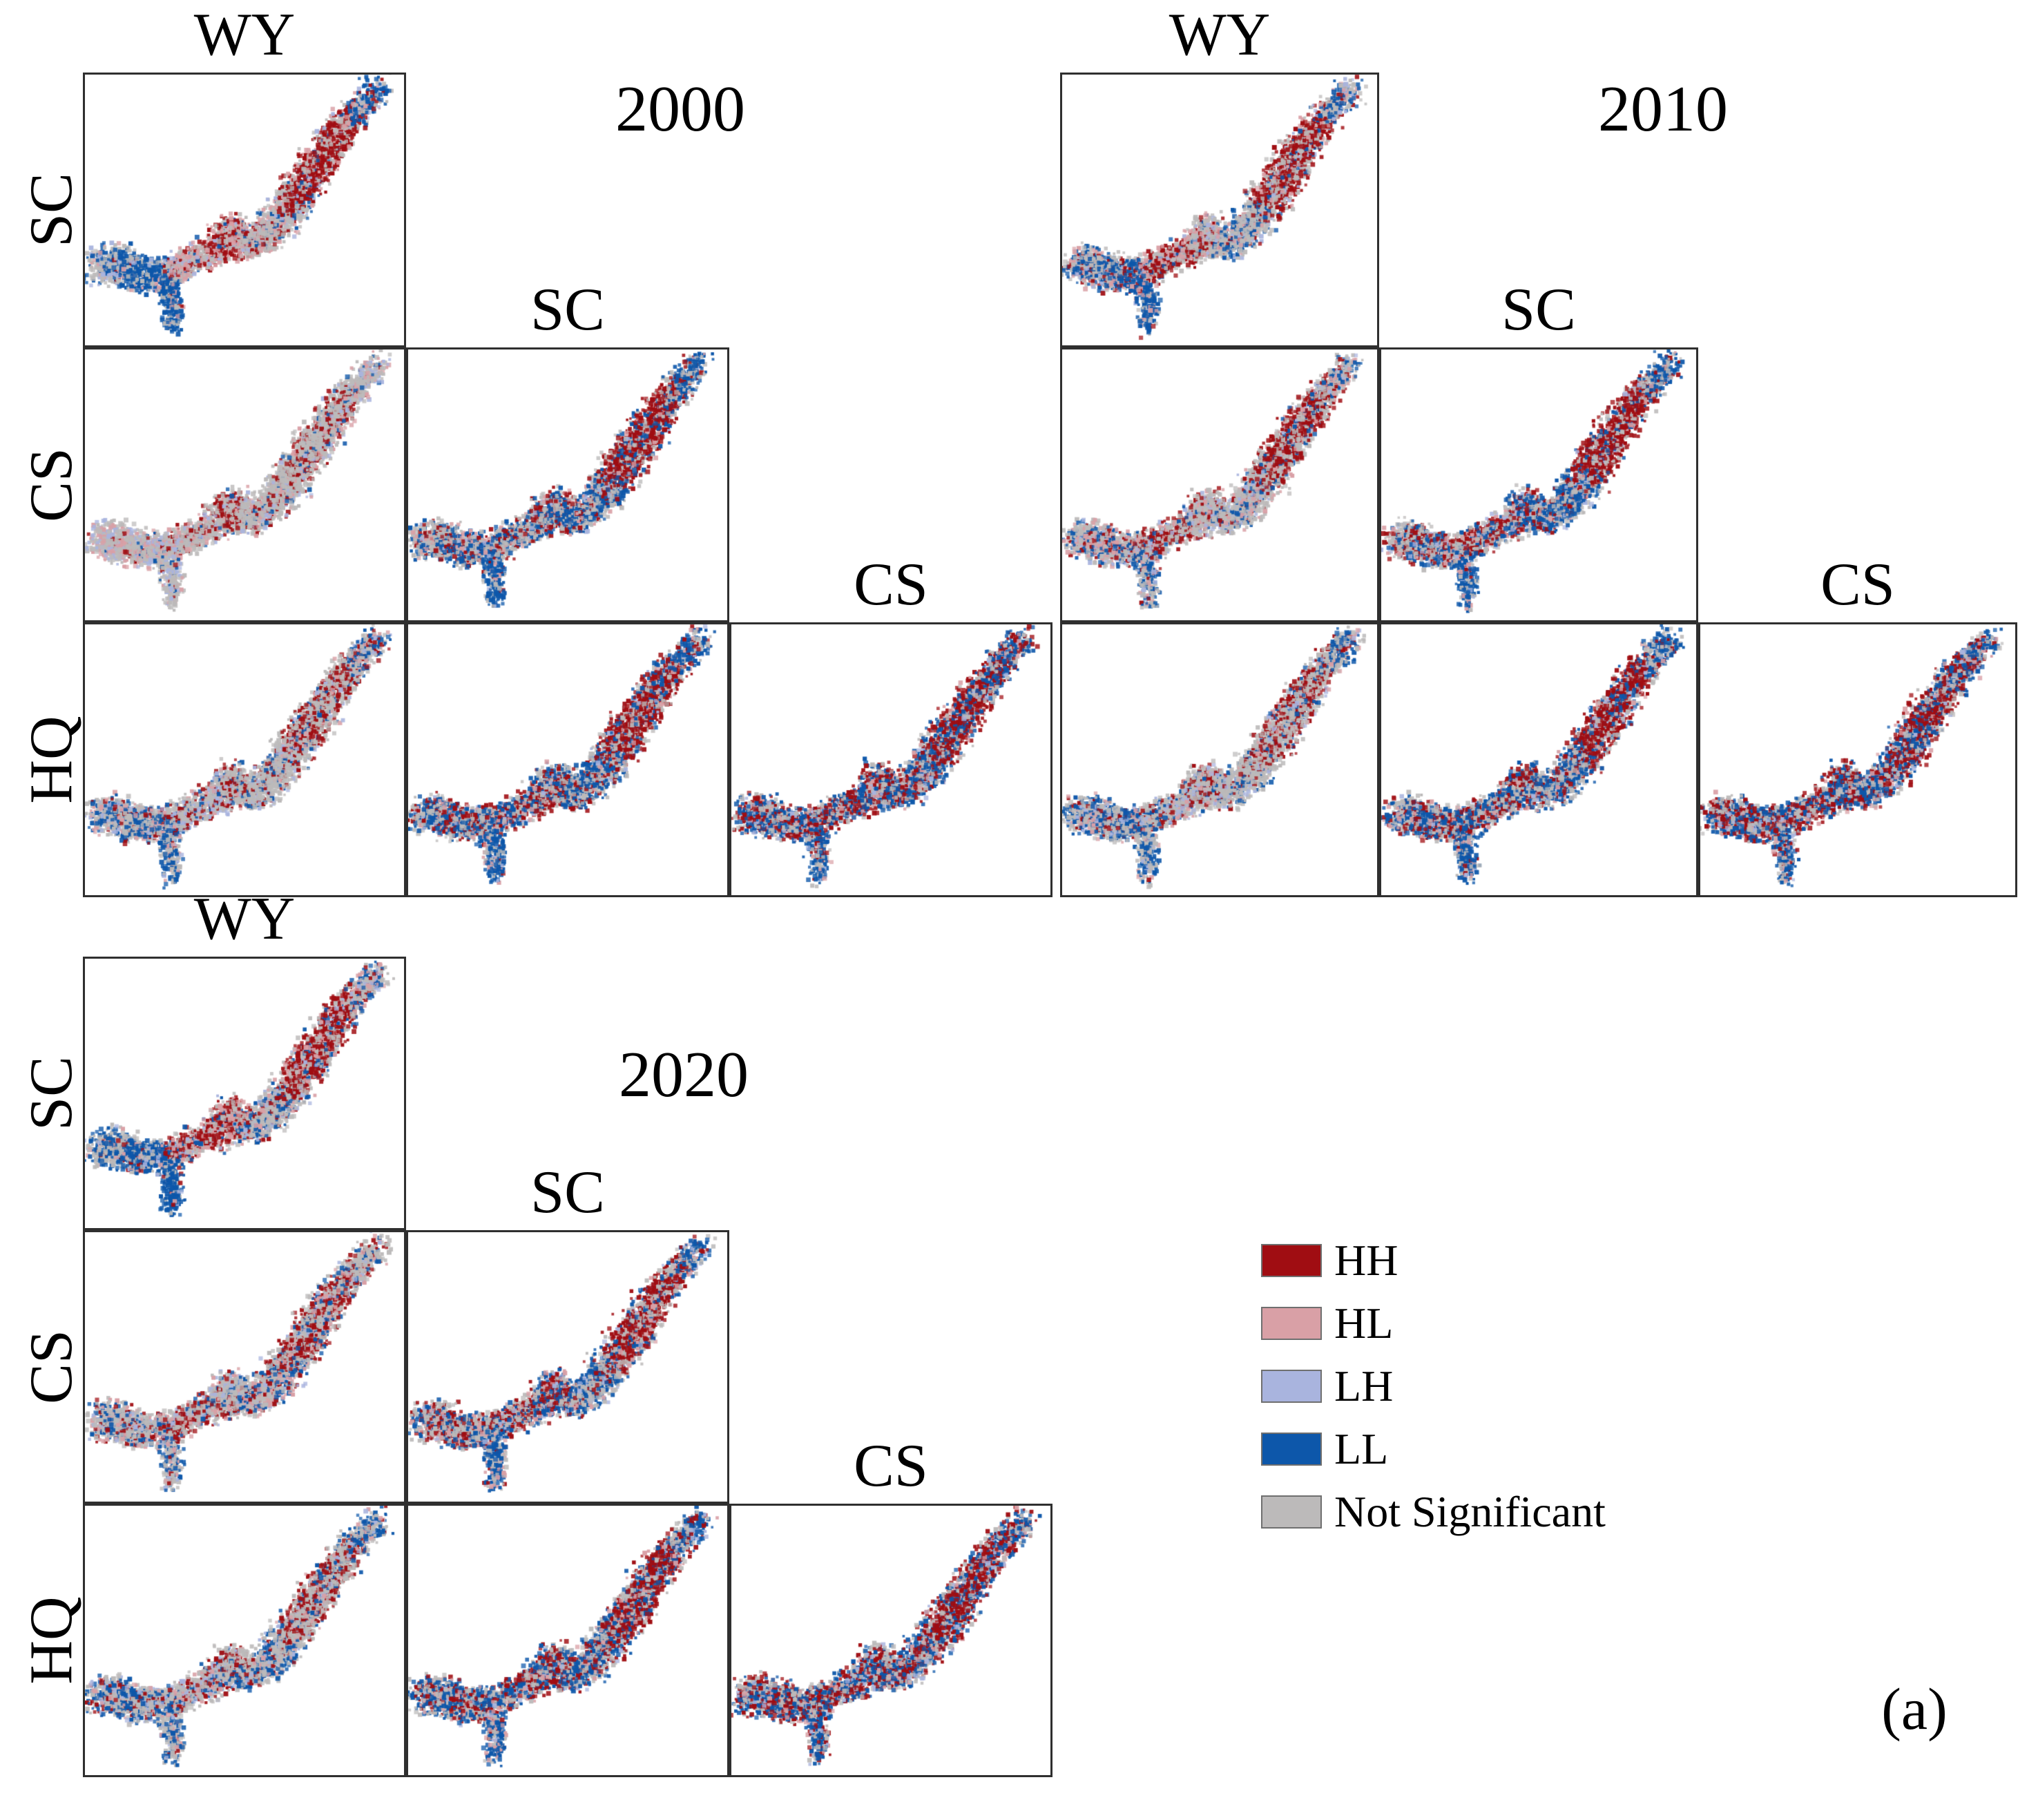 This screenshot has height=1820, width=2038. I want to click on column-header-sc-2000: SC, so click(568, 309).